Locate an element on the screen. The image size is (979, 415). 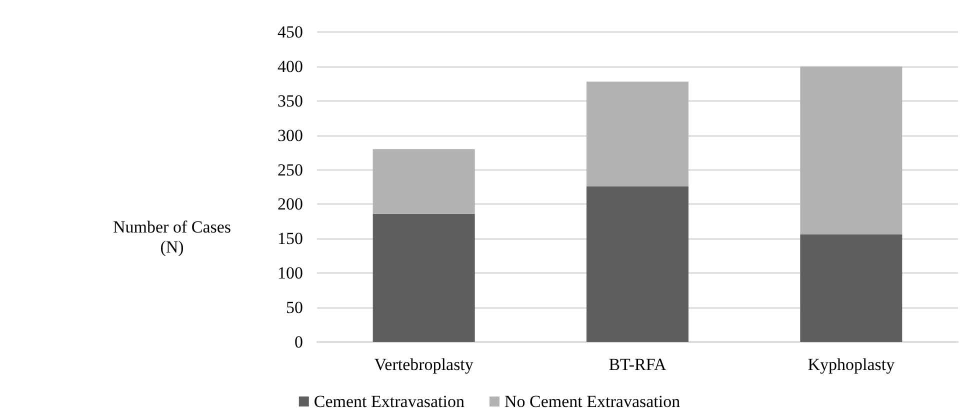
x-tick-label: BT-RFA is located at coordinates (638, 364).